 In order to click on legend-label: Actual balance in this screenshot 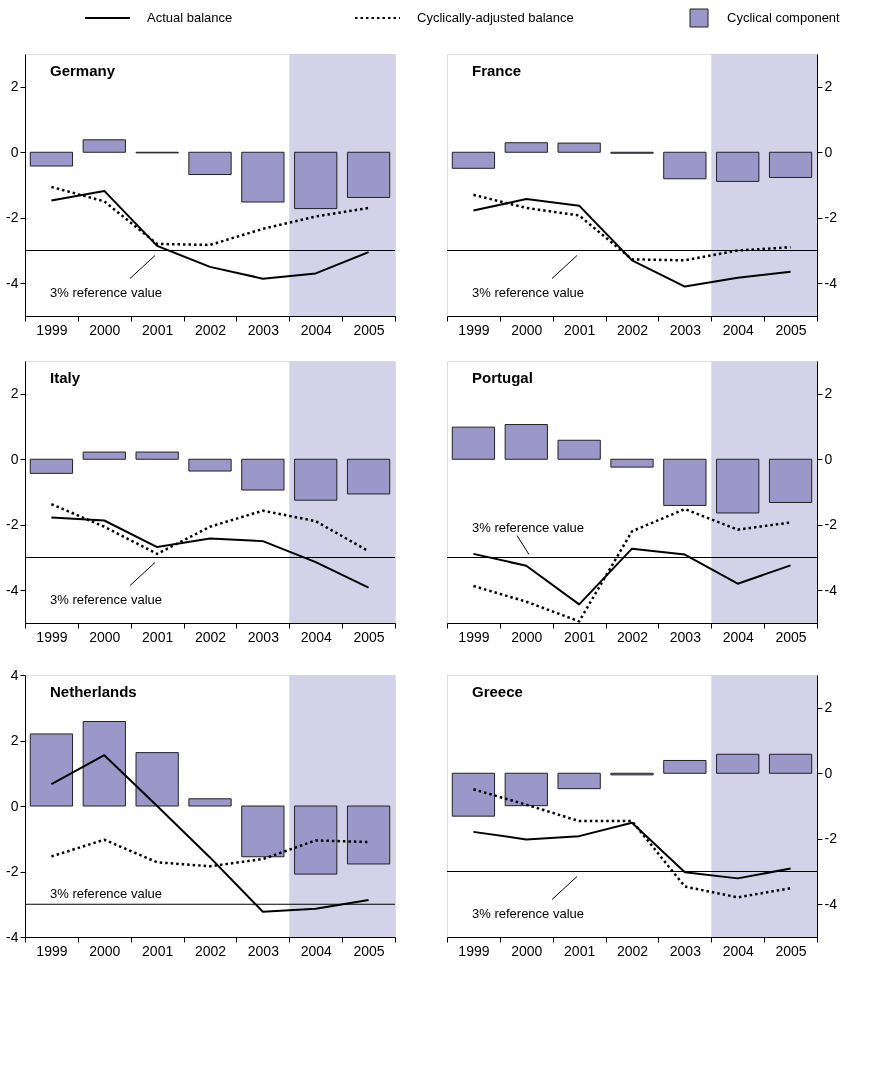, I will do `click(190, 17)`.